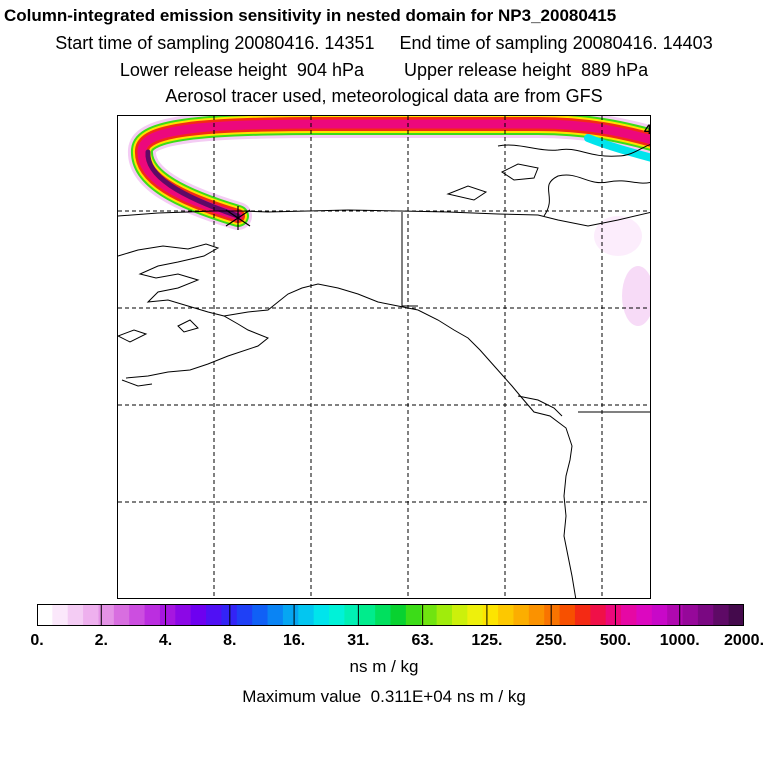 The width and height of the screenshot is (768, 768). What do you see at coordinates (165, 640) in the screenshot?
I see `colorbar-tick-label: 4.` at bounding box center [165, 640].